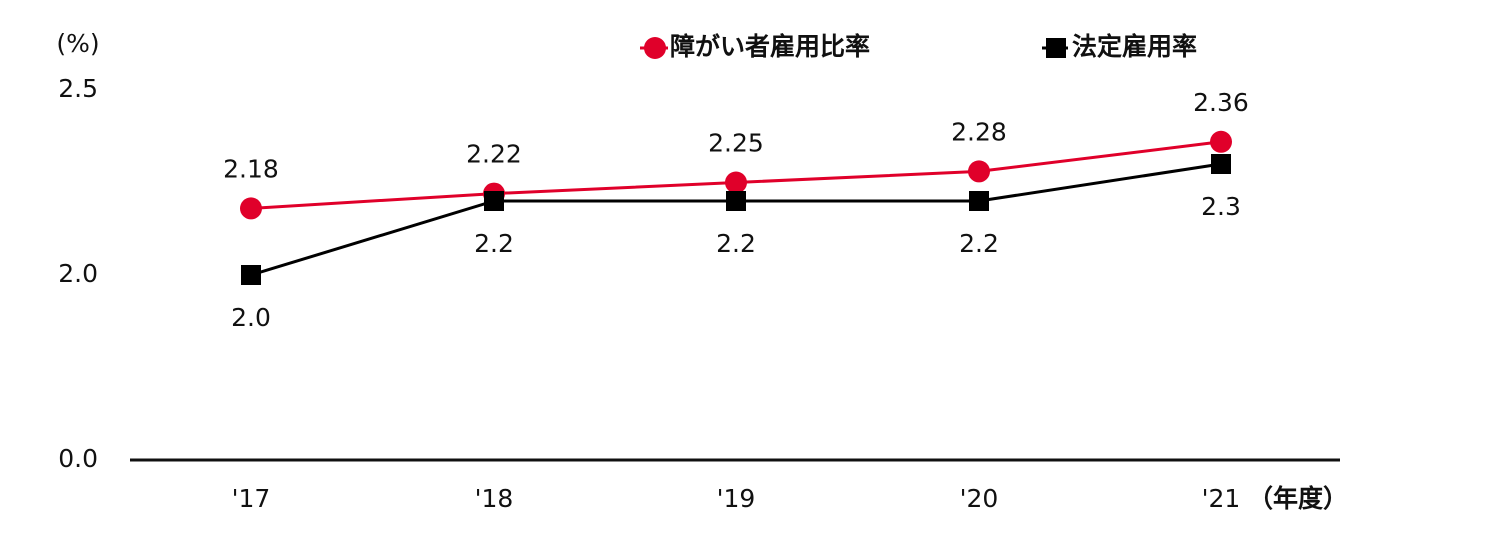 This screenshot has height=542, width=1500. Describe the element at coordinates (78, 273) in the screenshot. I see `y-tick-label: 2.0` at that location.